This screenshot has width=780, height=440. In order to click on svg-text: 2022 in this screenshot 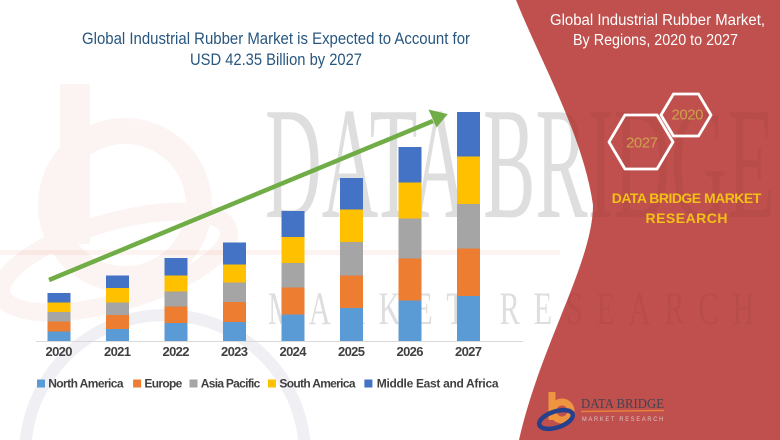, I will do `click(176, 351)`.